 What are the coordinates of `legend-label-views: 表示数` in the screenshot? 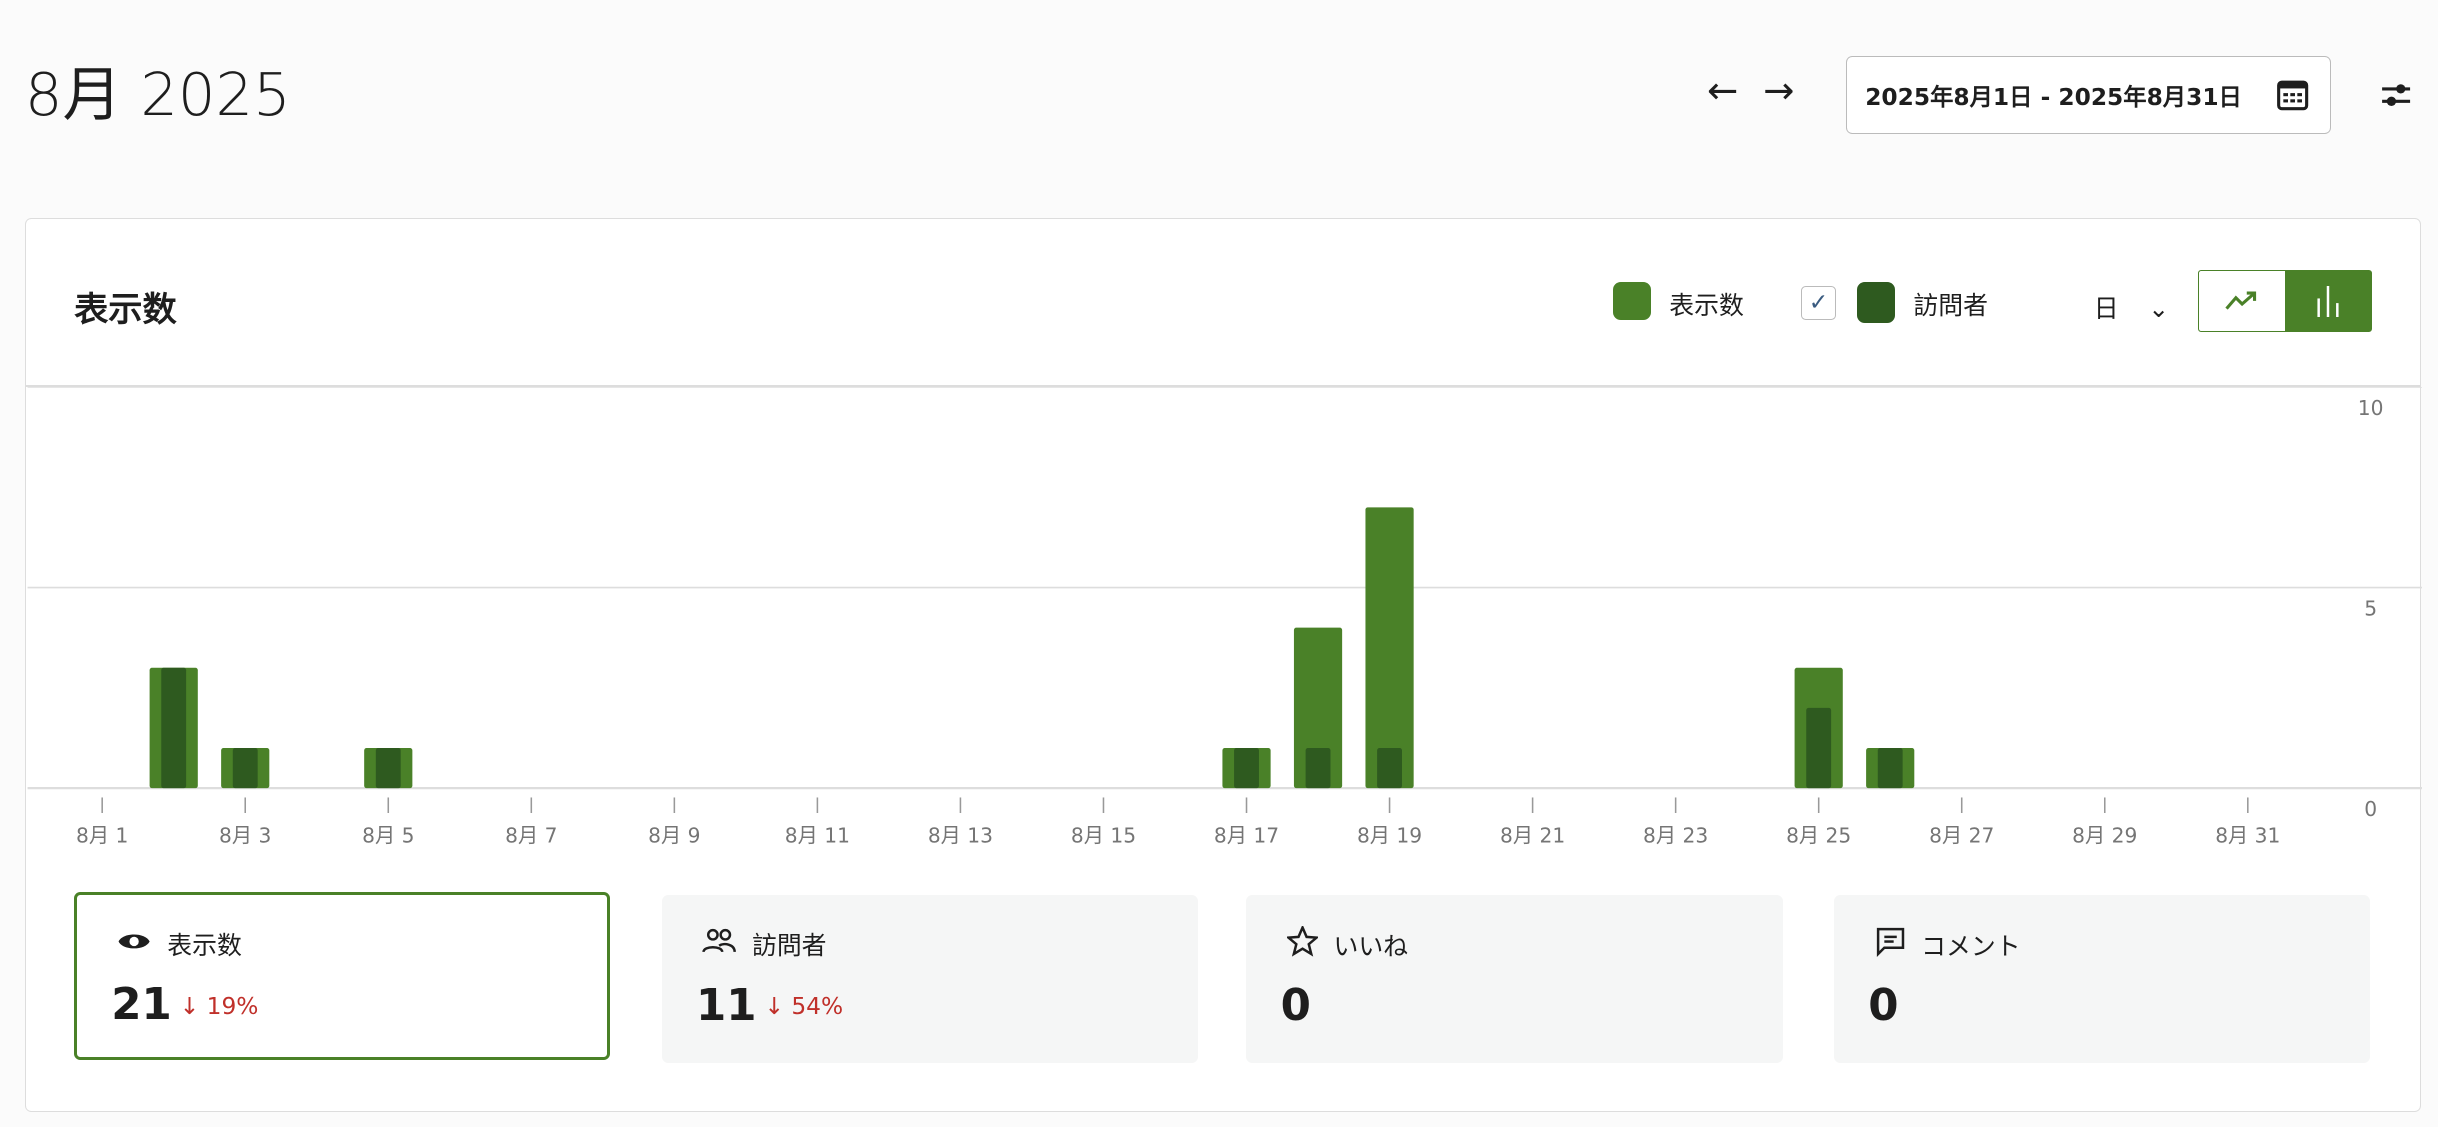 It's located at (1706, 305).